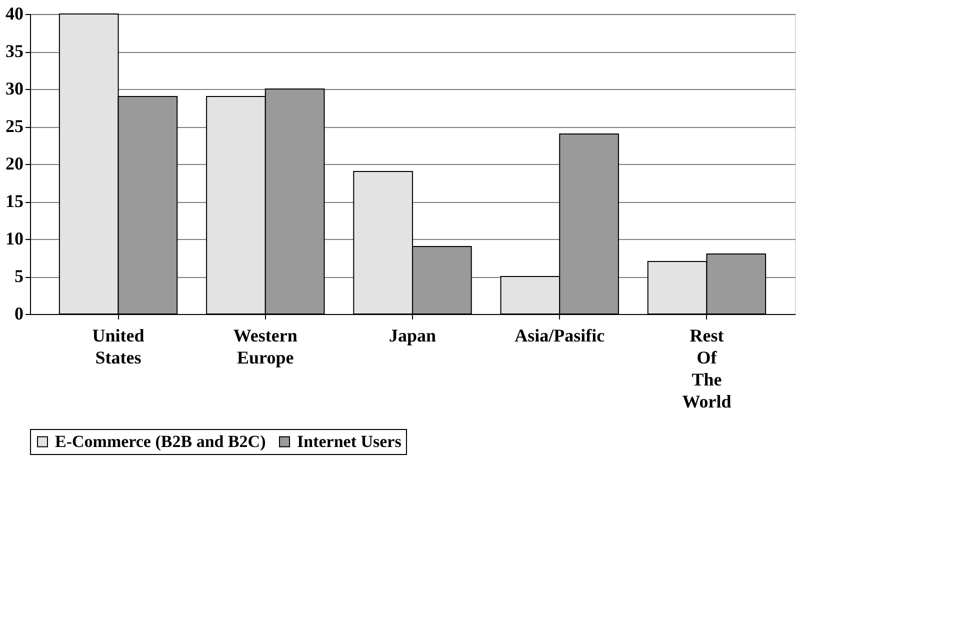  What do you see at coordinates (118, 347) in the screenshot?
I see `x-tick-label: United States` at bounding box center [118, 347].